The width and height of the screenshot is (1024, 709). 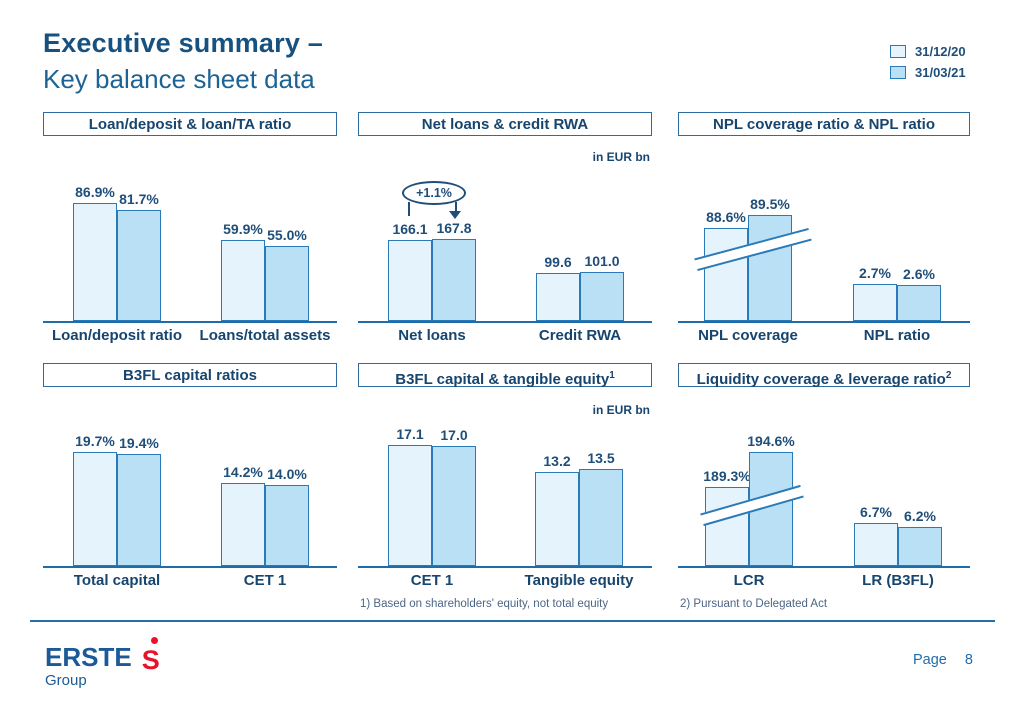 I want to click on page-number: Page 8, so click(x=943, y=660).